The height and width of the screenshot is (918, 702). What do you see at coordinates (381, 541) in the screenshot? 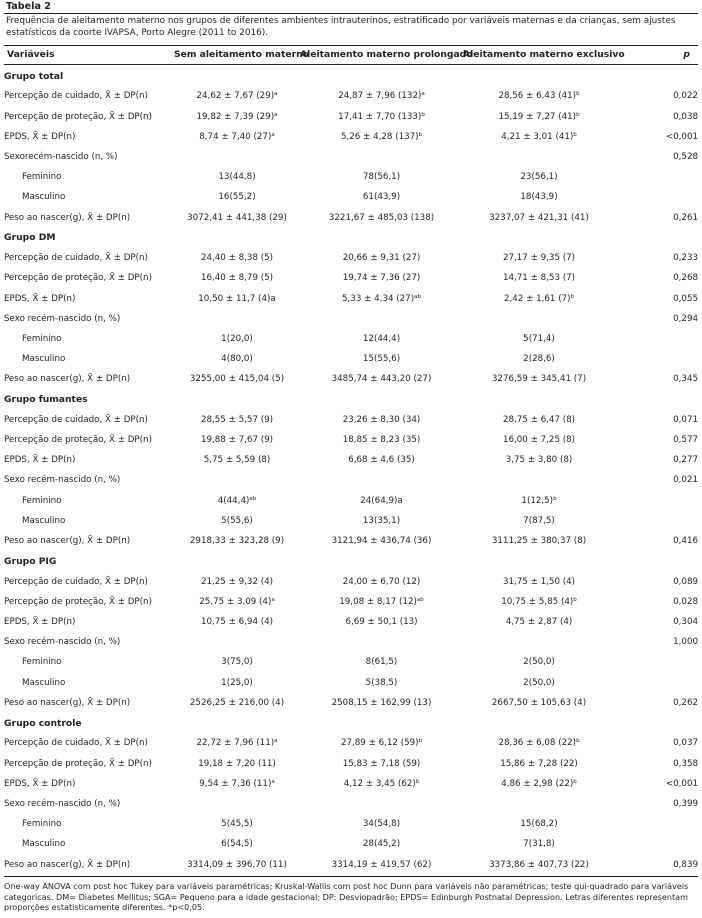
I see `prolonged-breastfeeding-cell: 3121,94 ± 436,74 (36)` at bounding box center [381, 541].